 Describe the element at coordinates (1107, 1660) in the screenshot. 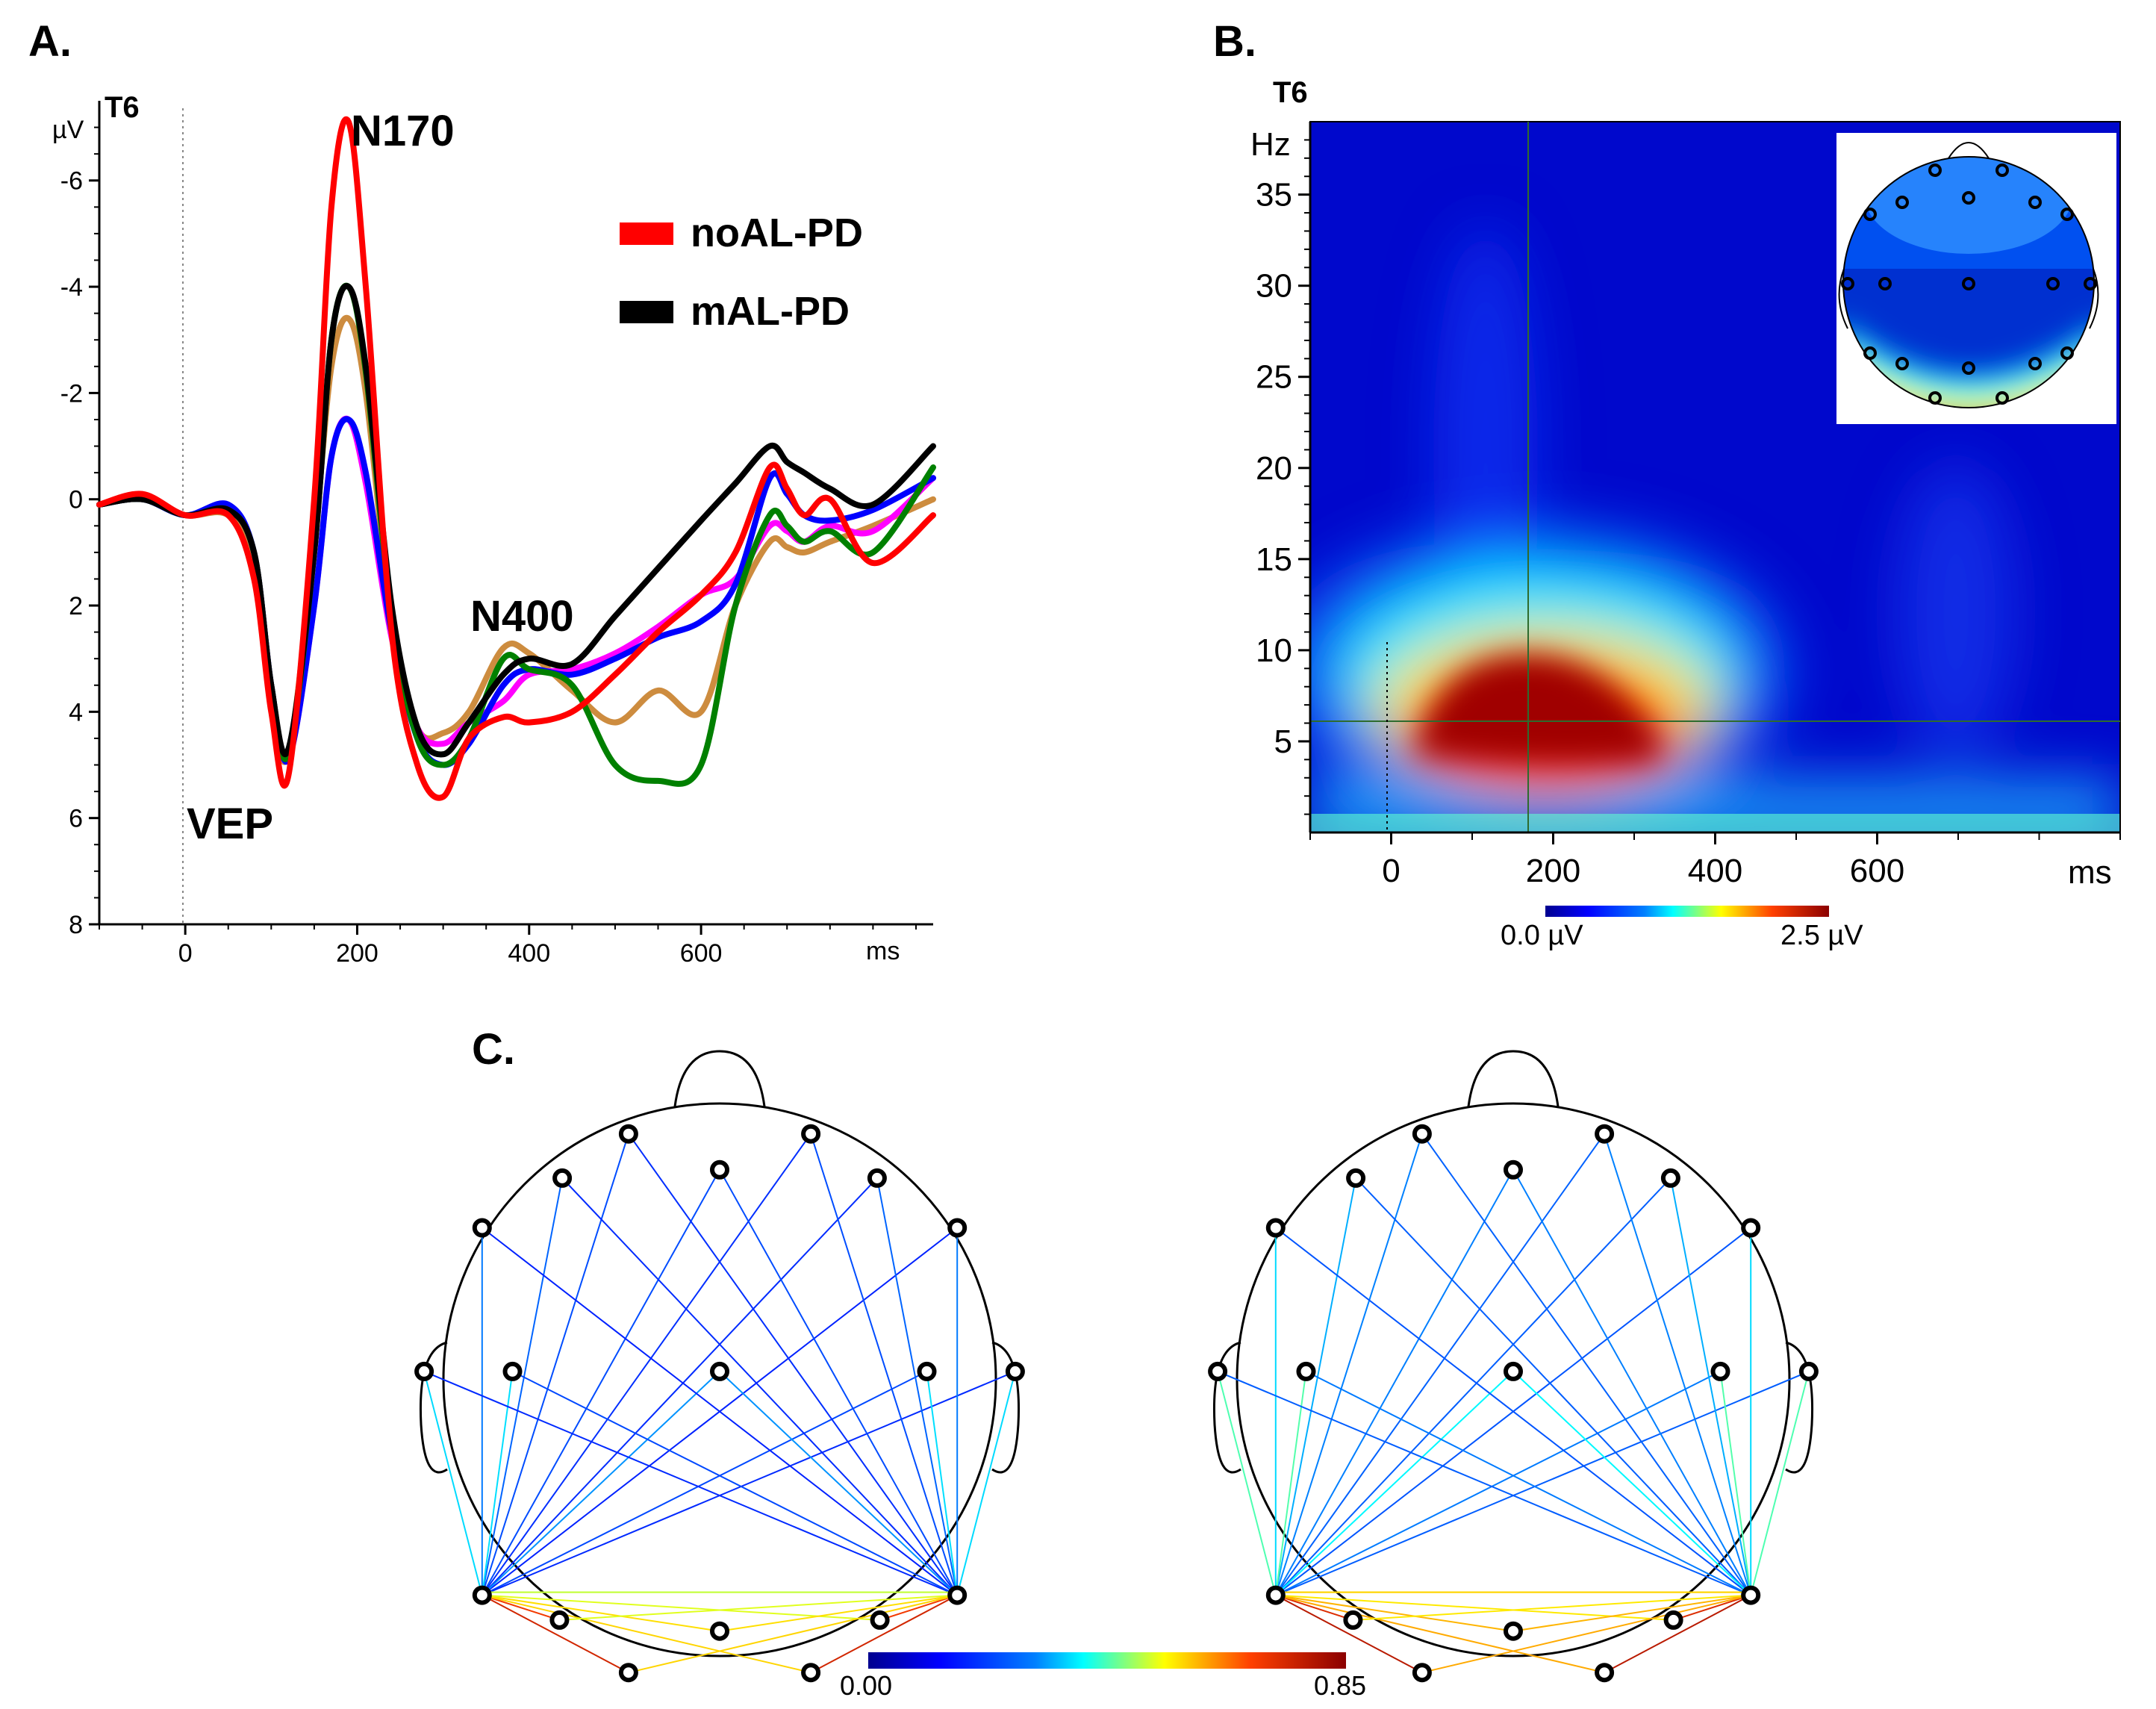

I see `connectivity-colorbar` at that location.